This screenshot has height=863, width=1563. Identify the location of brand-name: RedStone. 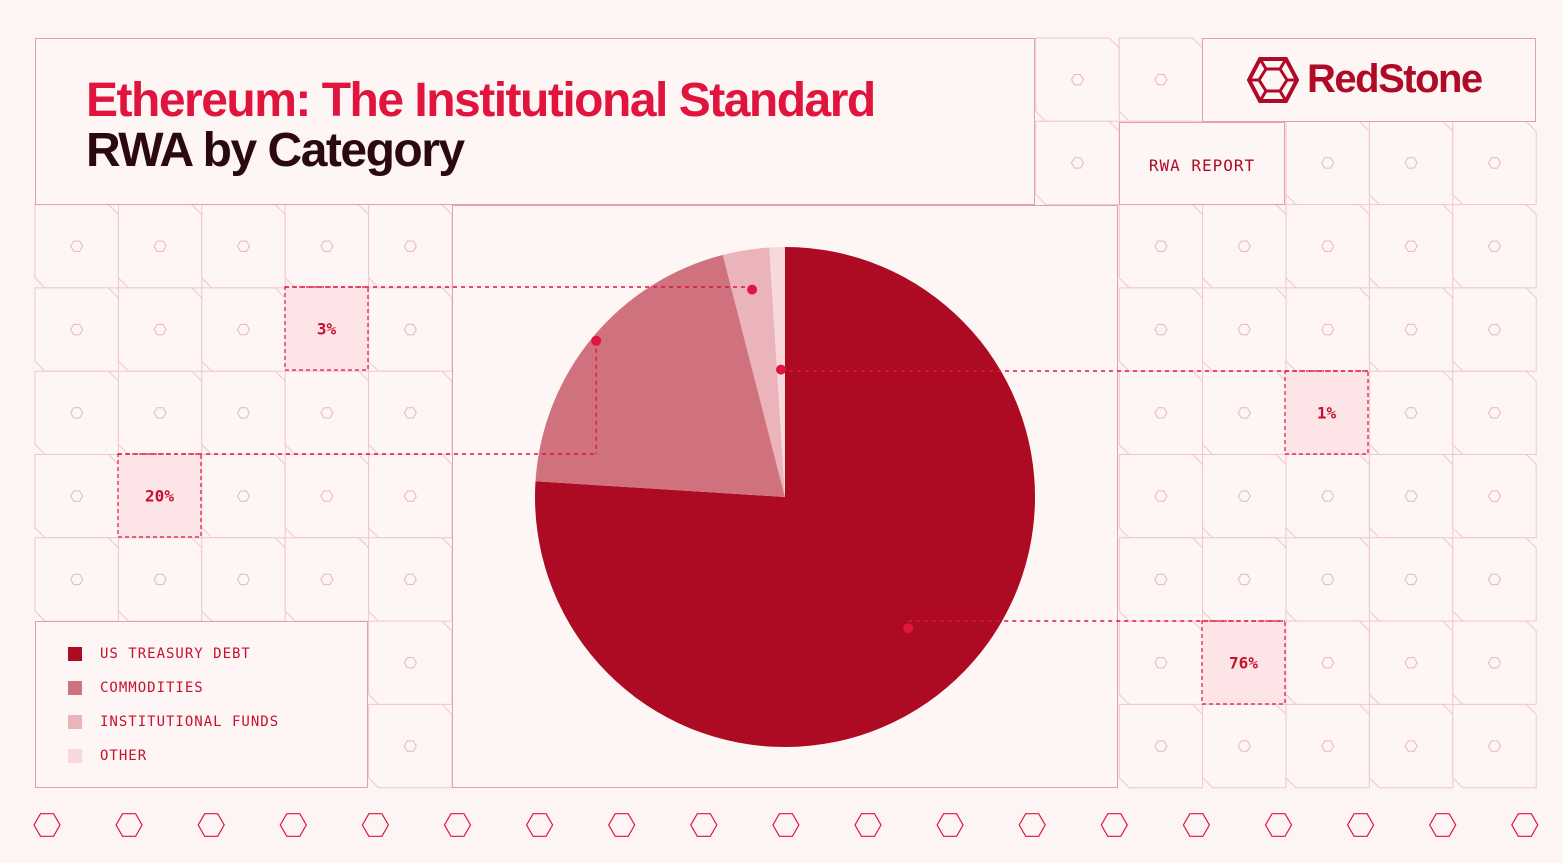
(1395, 79).